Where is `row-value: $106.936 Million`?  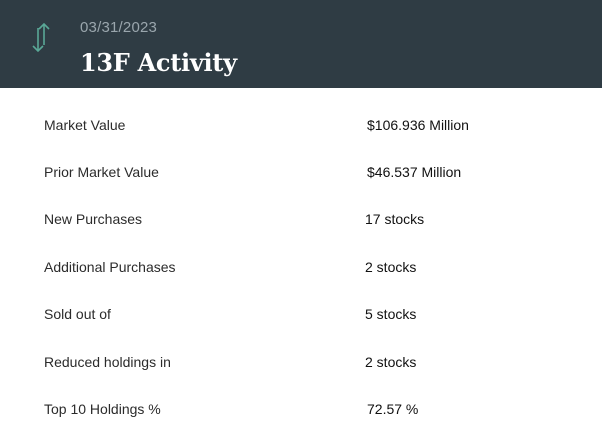 row-value: $106.936 Million is located at coordinates (418, 125).